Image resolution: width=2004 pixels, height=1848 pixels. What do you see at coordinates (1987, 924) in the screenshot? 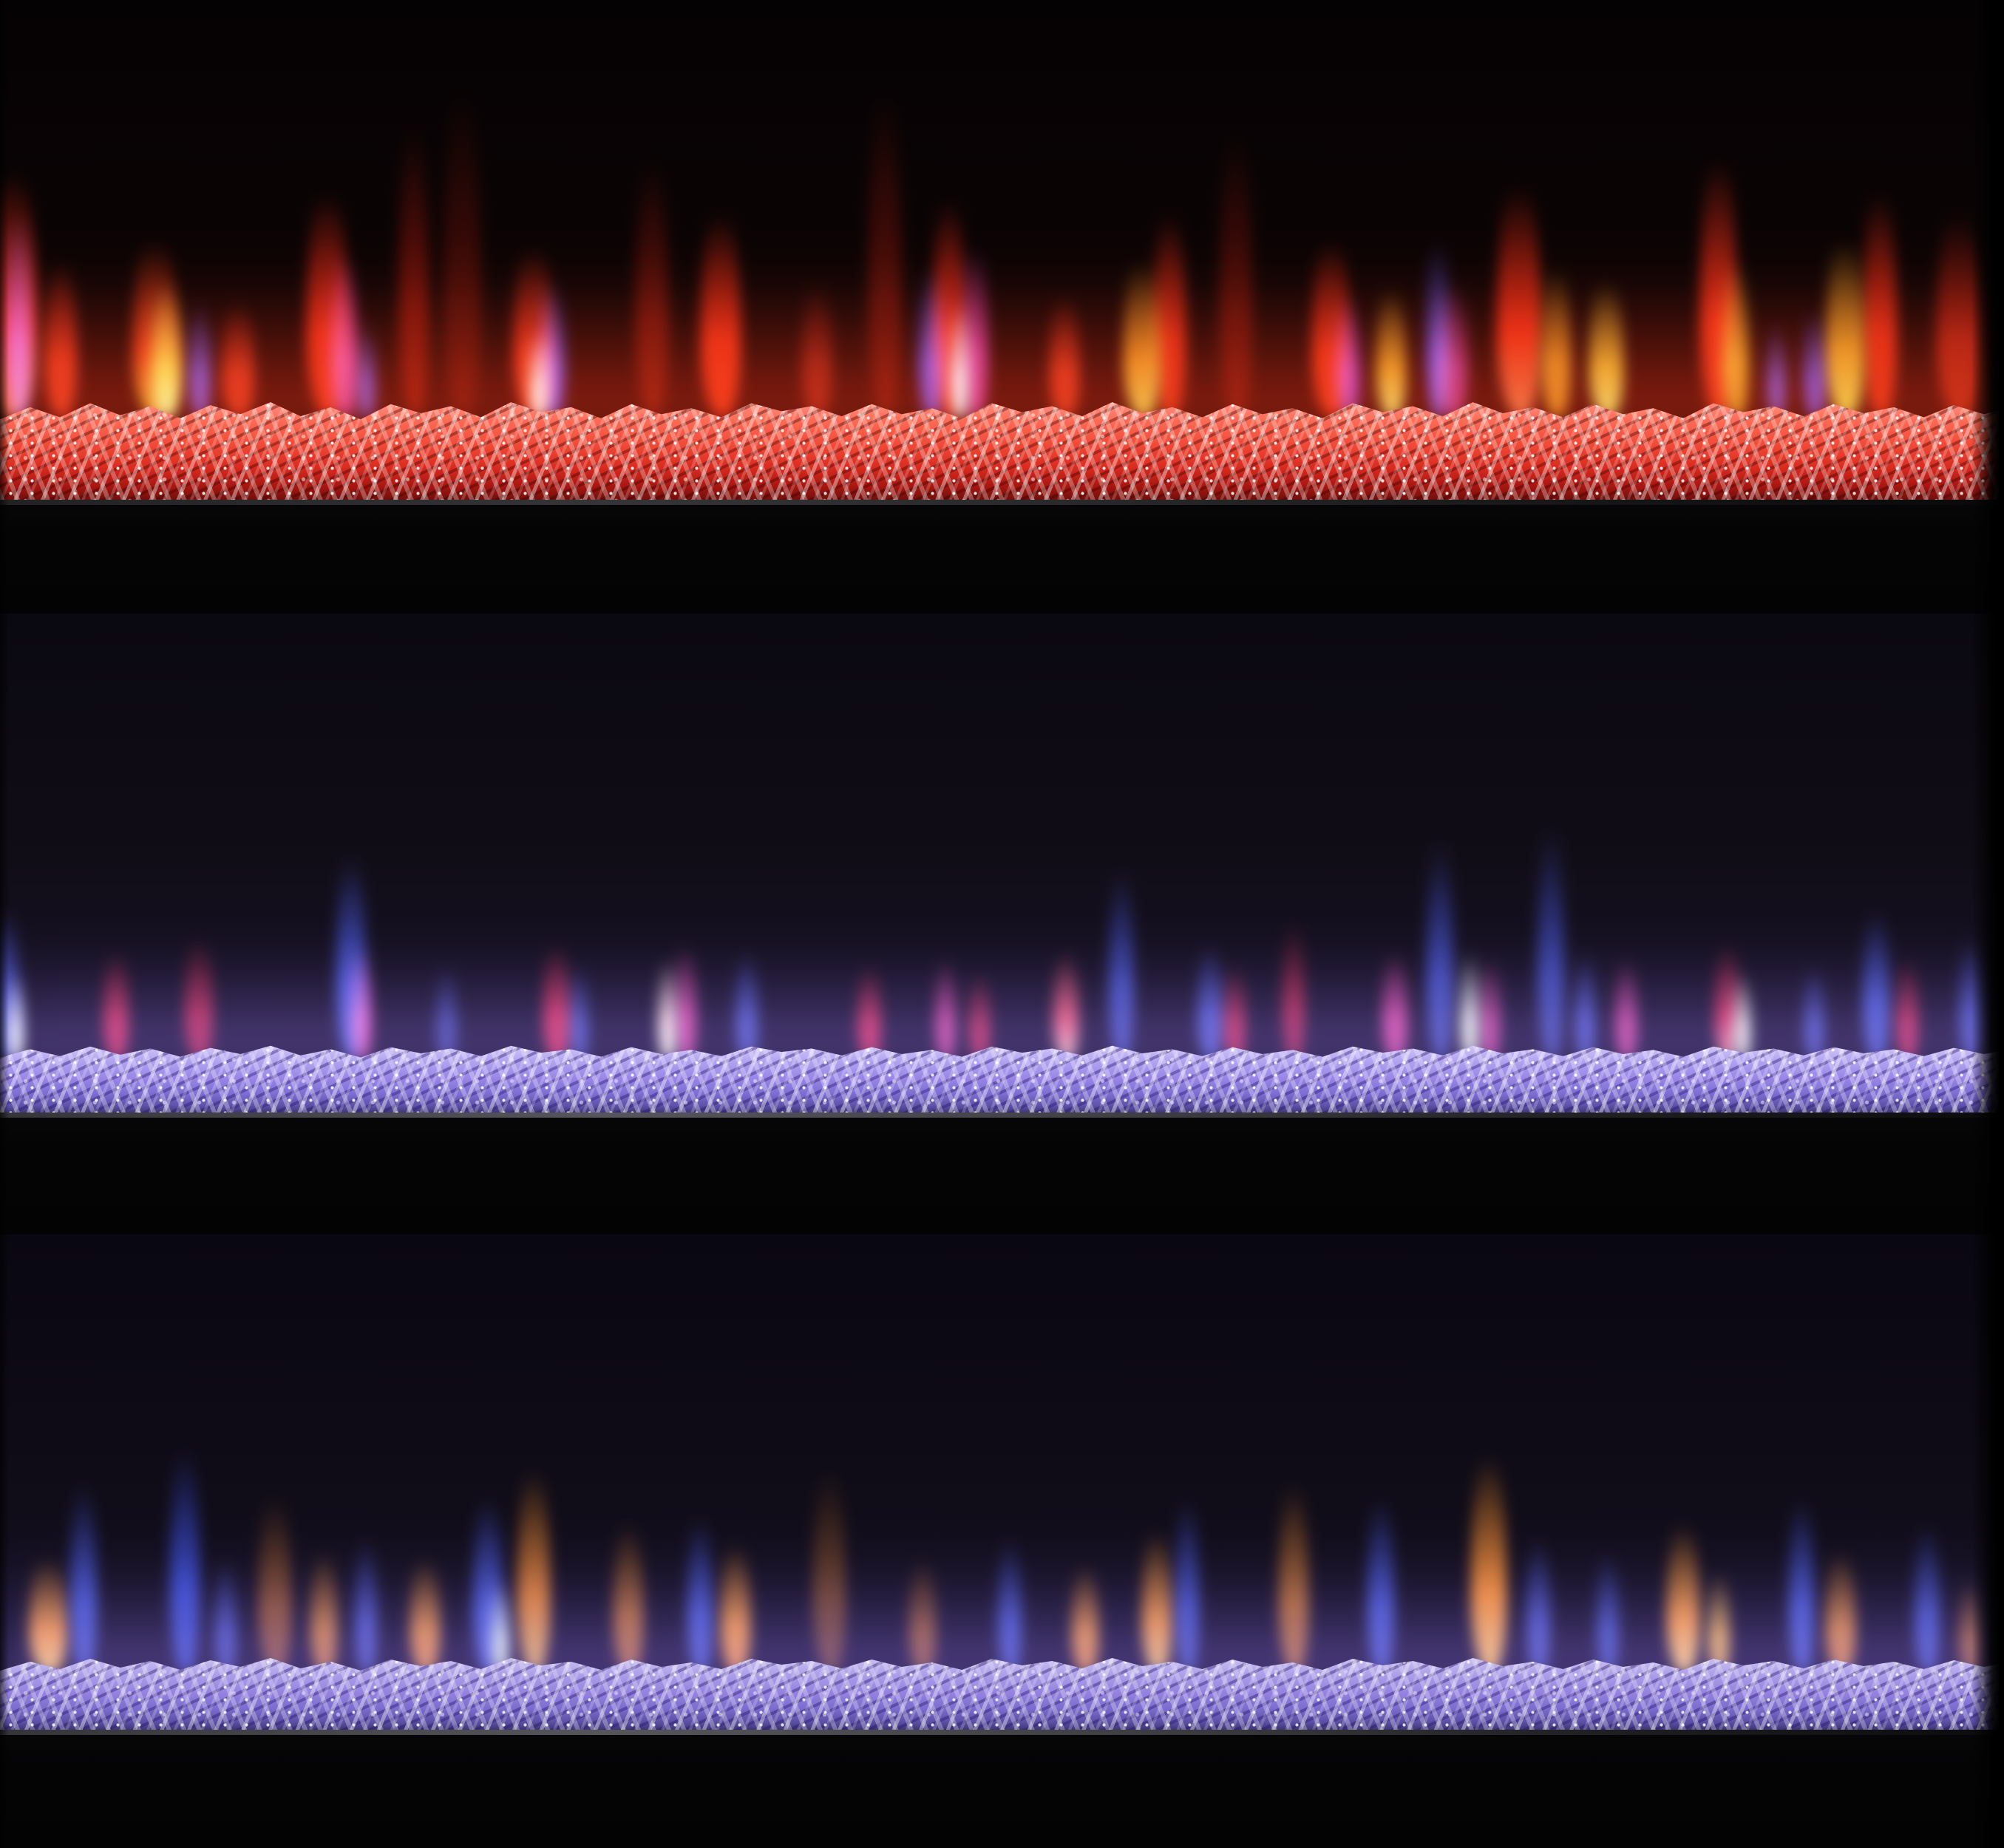
I see `right-frame-shadow` at bounding box center [1987, 924].